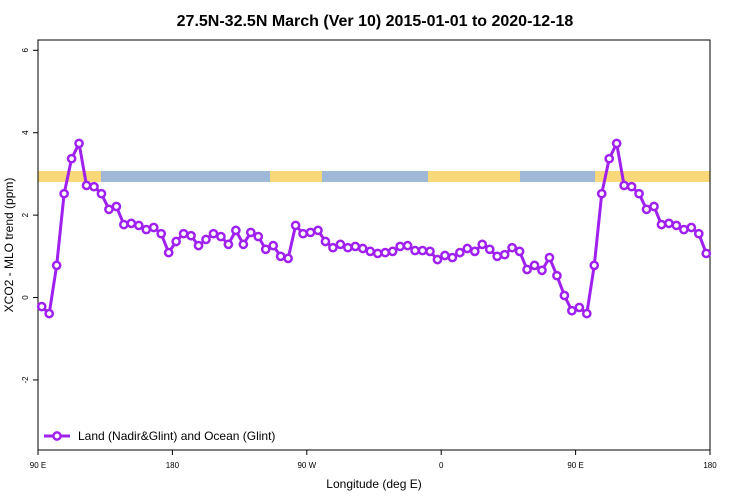 This screenshot has width=750, height=500. I want to click on y-tick-label: 6, so click(25, 50).